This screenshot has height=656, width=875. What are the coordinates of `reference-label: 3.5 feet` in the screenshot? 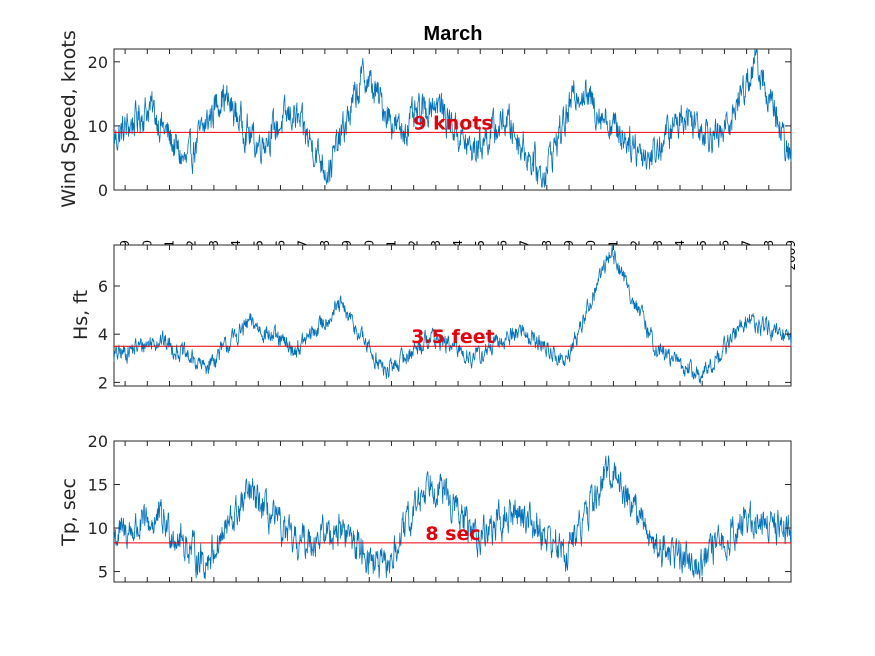 It's located at (452, 337).